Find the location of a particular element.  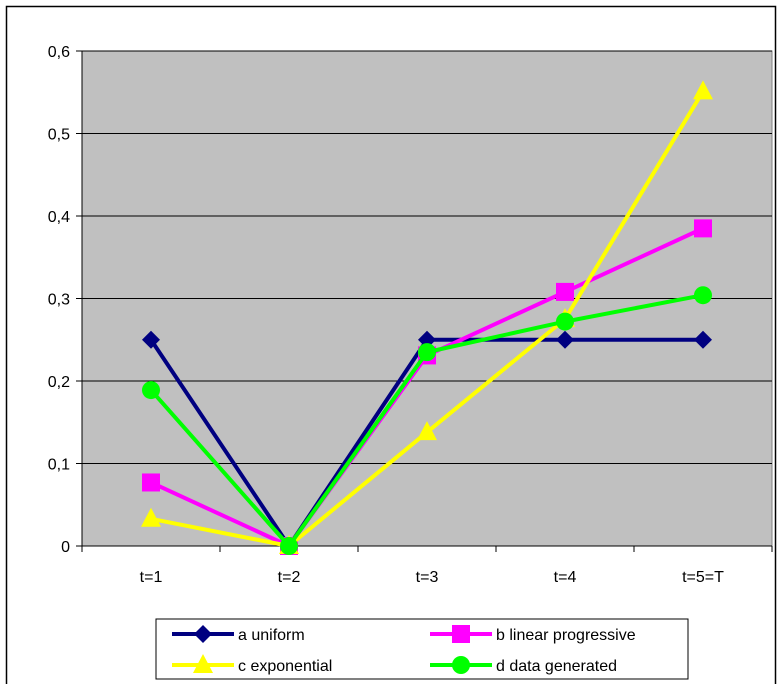

y-tick-label: 0,4 is located at coordinates (59, 217).